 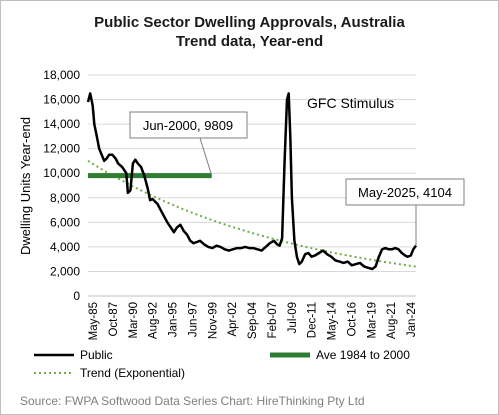 I want to click on x-tick-label: Aug-92, so click(x=154, y=320).